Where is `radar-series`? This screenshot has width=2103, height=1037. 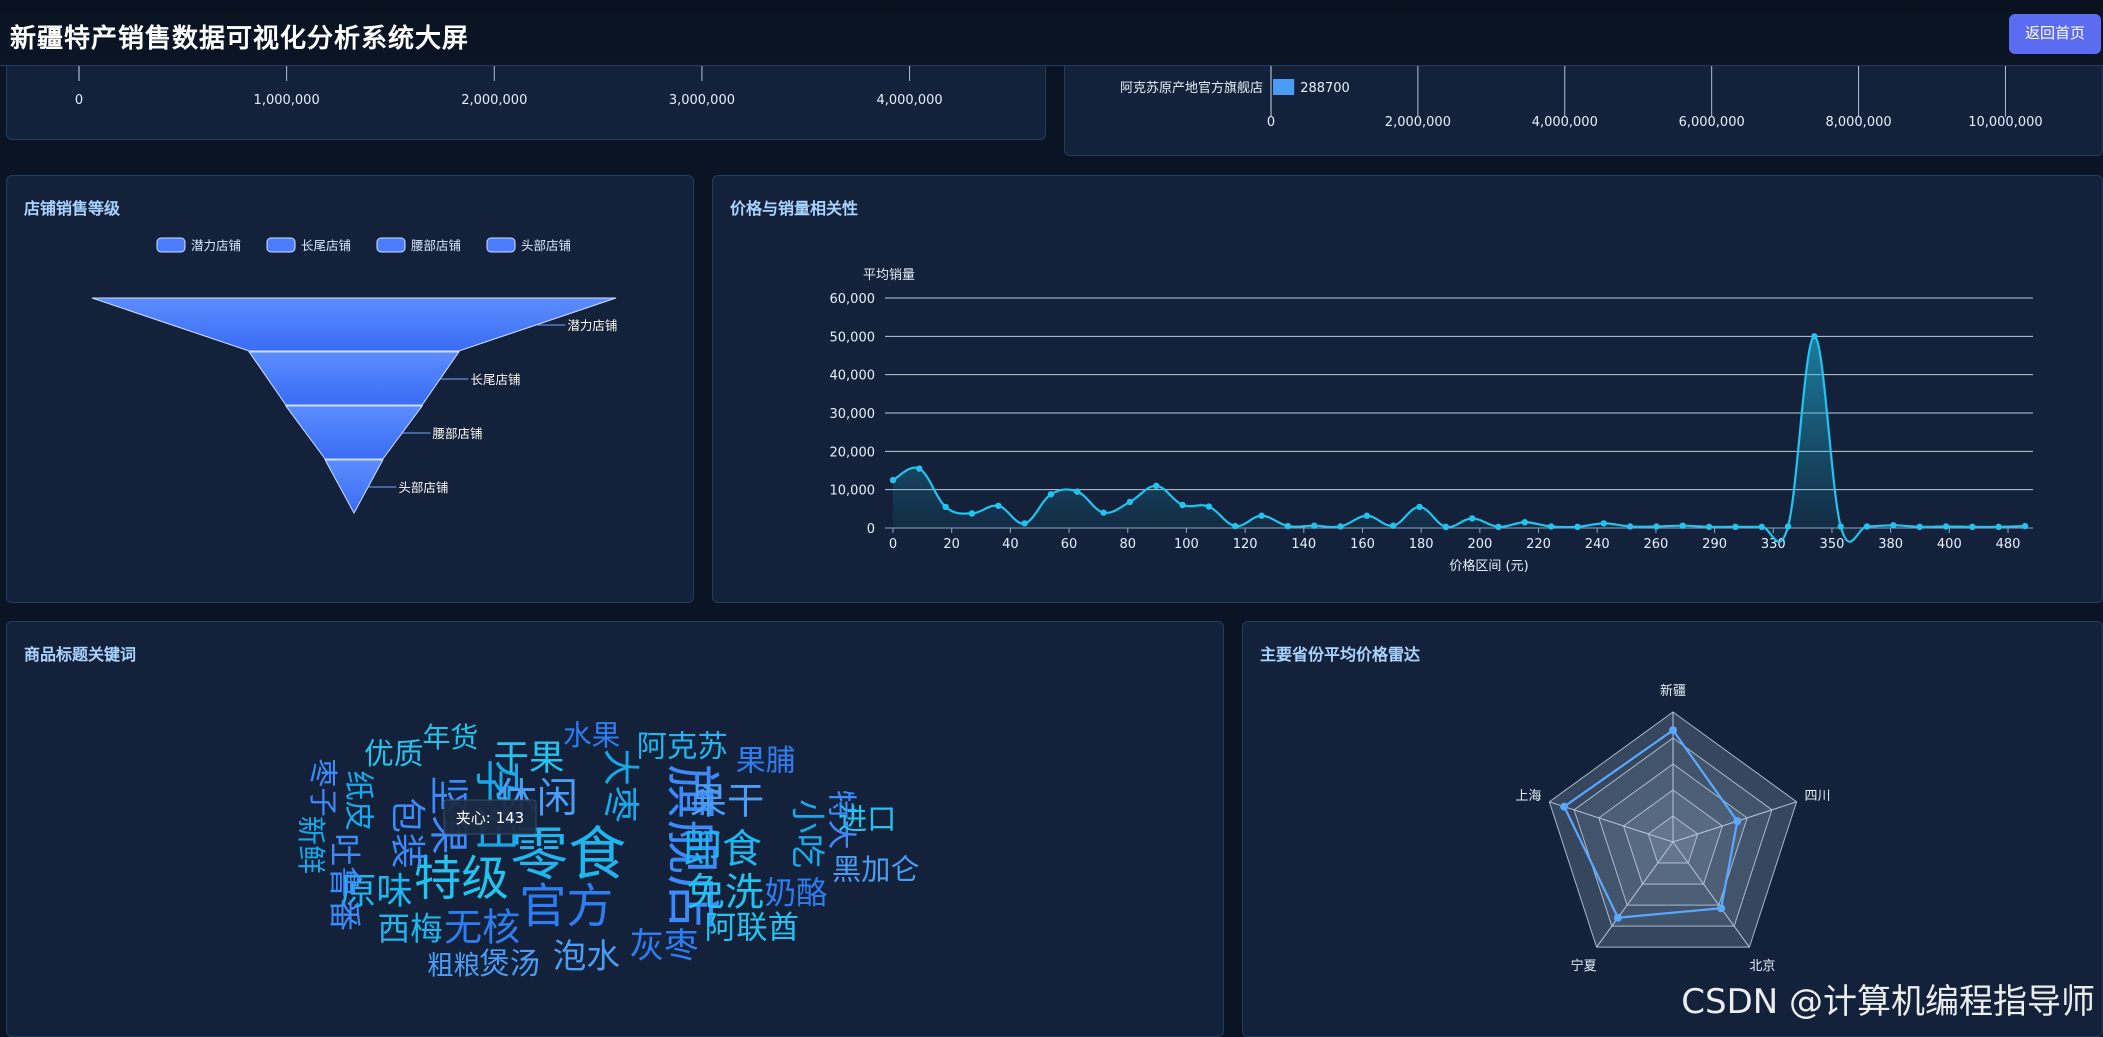 radar-series is located at coordinates (1650, 823).